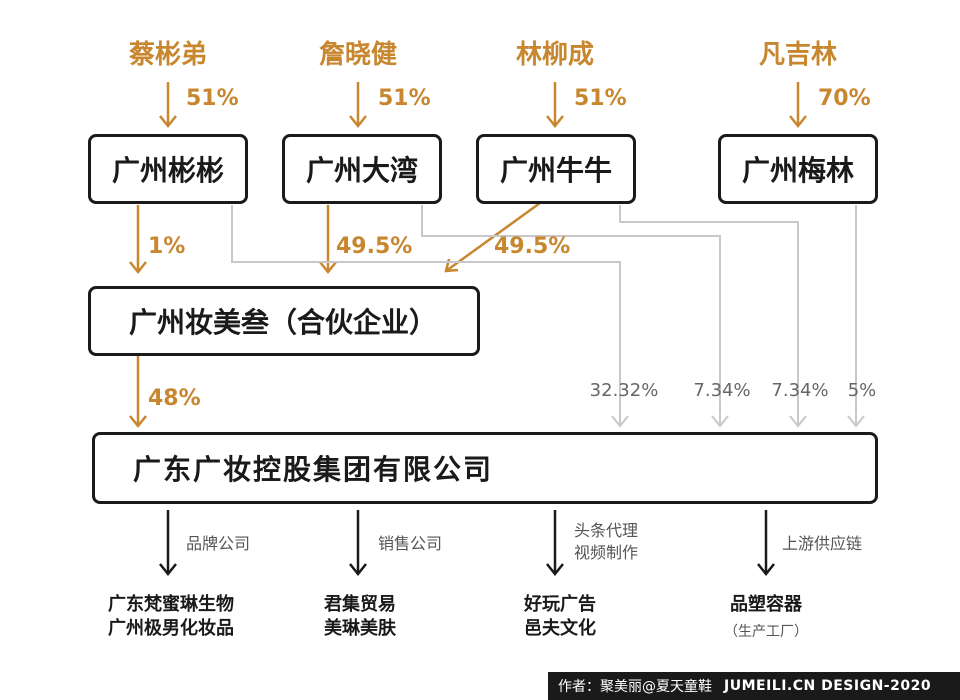  I want to click on shareholder-zhan: 詹晓健, so click(357, 55).